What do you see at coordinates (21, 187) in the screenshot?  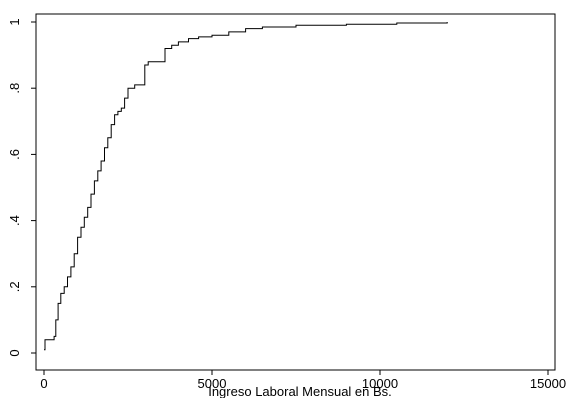 I see `y-axis: 0 .2 .4 .6 .8 1` at bounding box center [21, 187].